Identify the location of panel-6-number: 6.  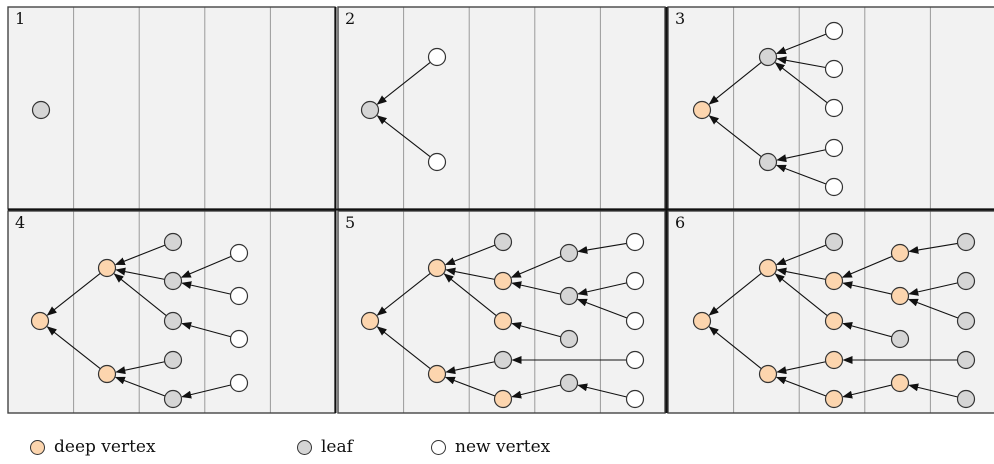
(680, 222).